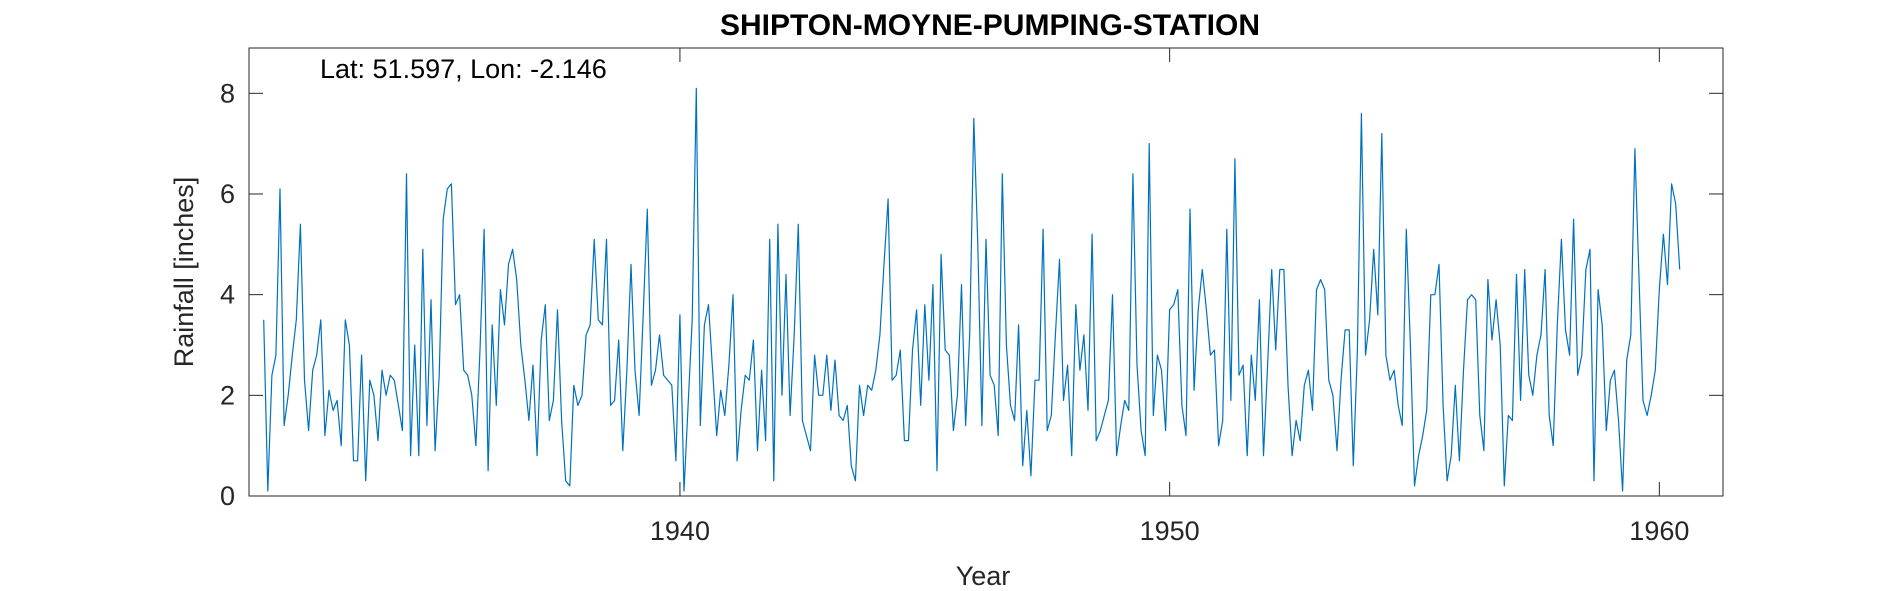 Image resolution: width=1890 pixels, height=591 pixels. Describe the element at coordinates (680, 531) in the screenshot. I see `x-tick-label: 1940` at that location.